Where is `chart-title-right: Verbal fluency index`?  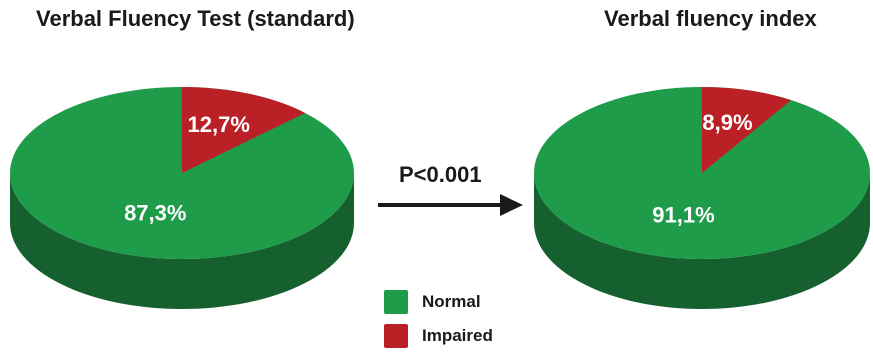
chart-title-right: Verbal fluency index is located at coordinates (710, 18).